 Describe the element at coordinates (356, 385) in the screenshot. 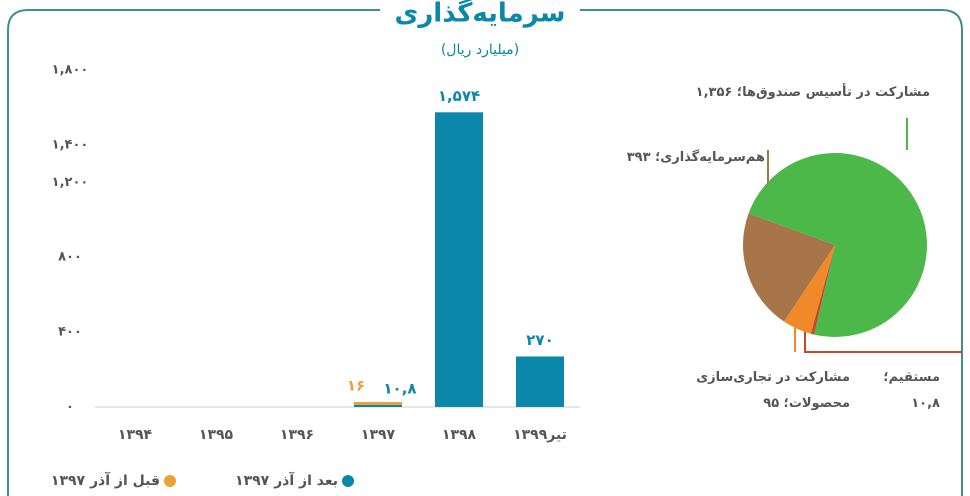

I see `data-label: ۱۶` at that location.